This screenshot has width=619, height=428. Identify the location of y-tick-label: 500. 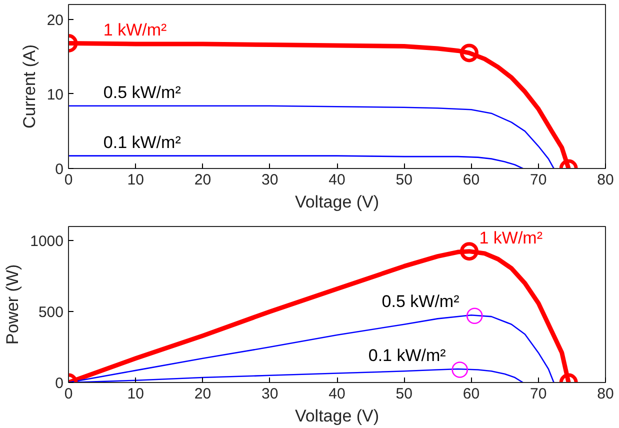
(51, 313).